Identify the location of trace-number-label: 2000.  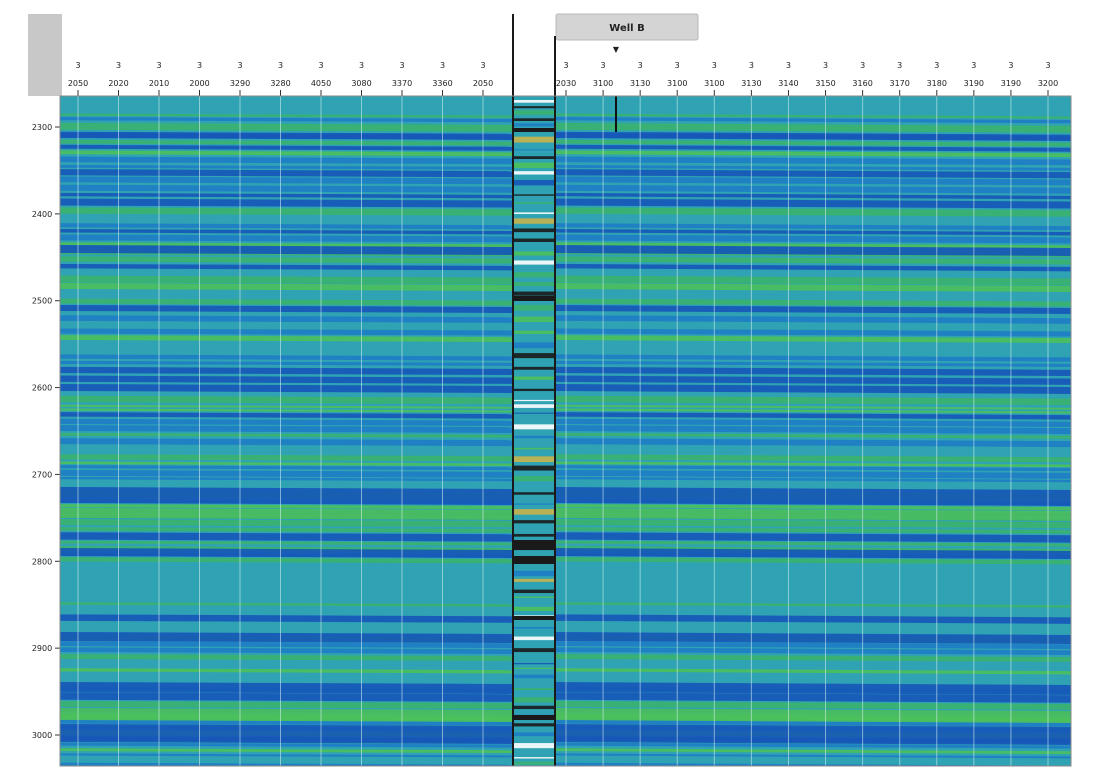
(199, 83).